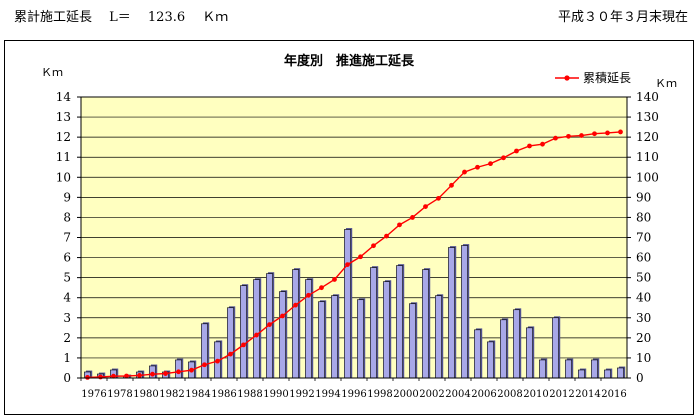 The height and width of the screenshot is (420, 700). Describe the element at coordinates (198, 394) in the screenshot. I see `x-tick-label: 1984` at that location.